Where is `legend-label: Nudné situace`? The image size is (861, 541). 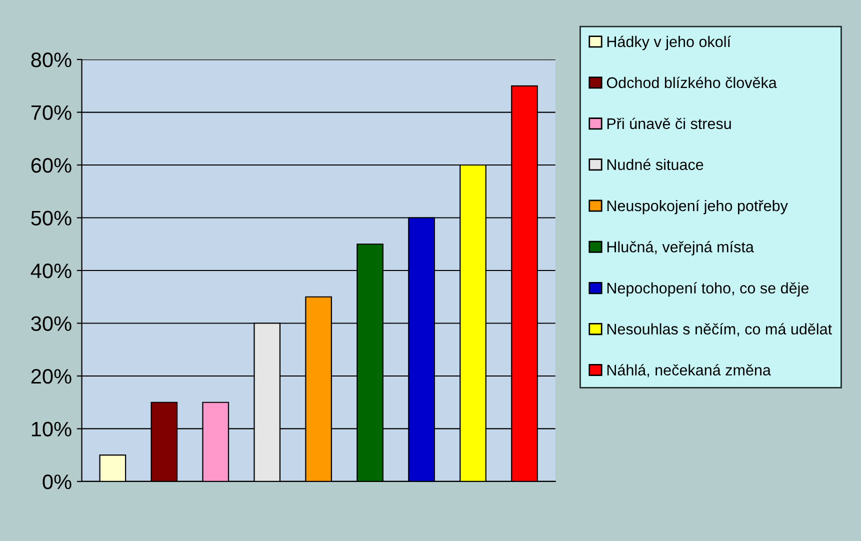 legend-label: Nudné situace is located at coordinates (655, 164).